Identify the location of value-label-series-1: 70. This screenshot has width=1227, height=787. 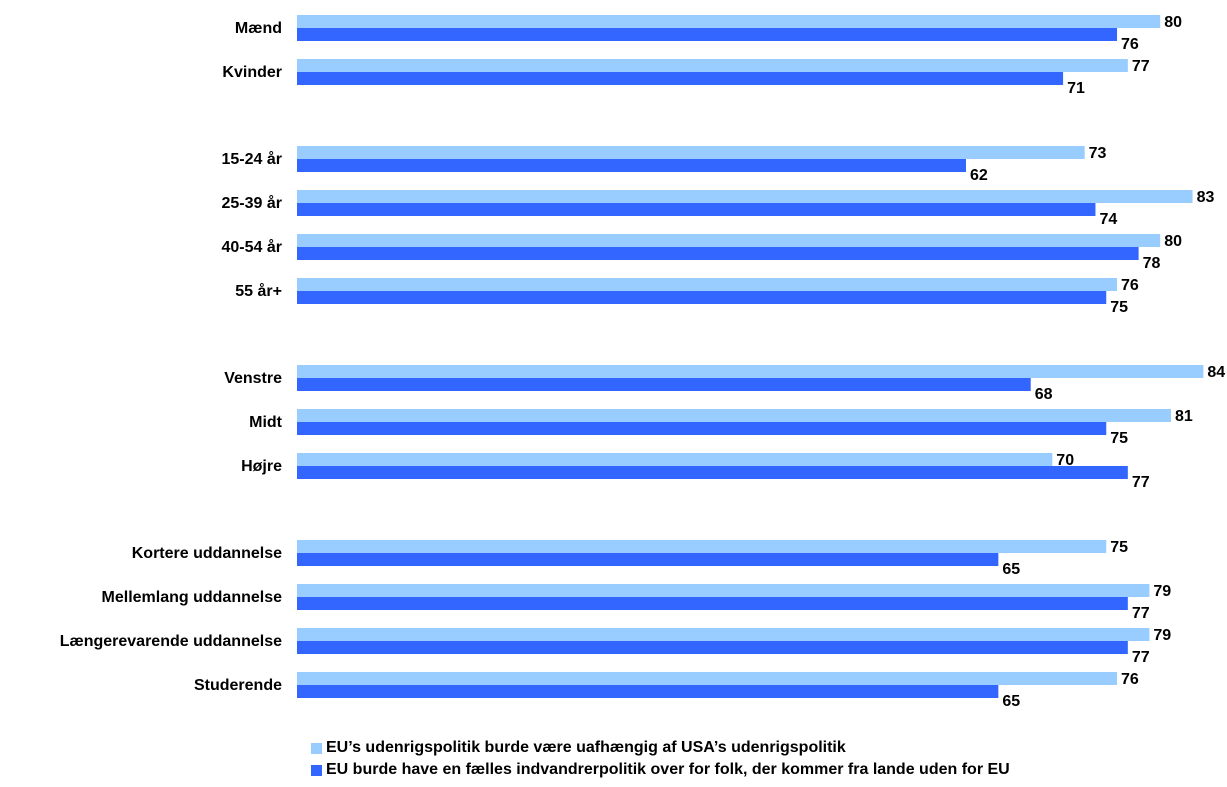
(1065, 460).